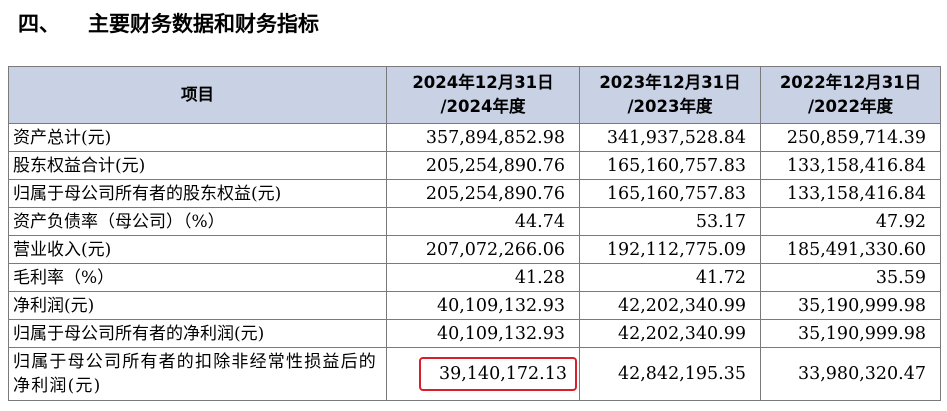 This screenshot has width=947, height=411. What do you see at coordinates (203, 24) in the screenshot?
I see `section-title: 主要财务数据和财务指标` at bounding box center [203, 24].